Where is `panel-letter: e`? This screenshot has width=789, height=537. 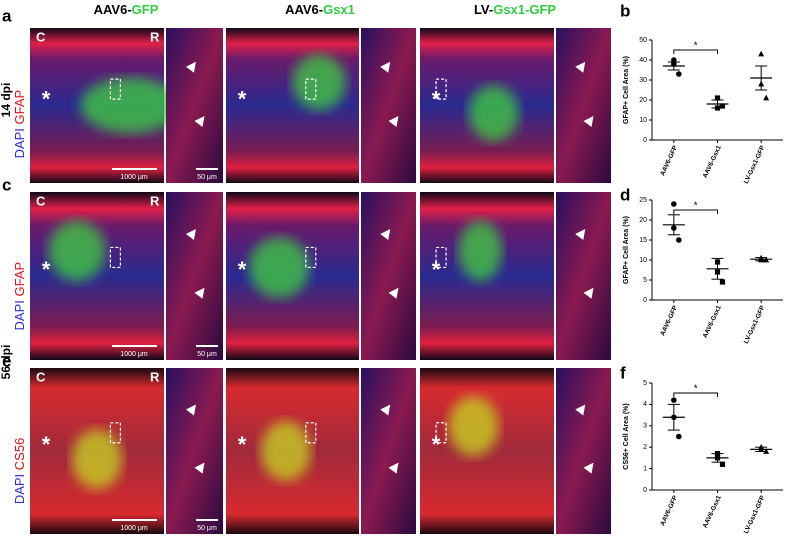
panel-letter: e is located at coordinates (6, 360).